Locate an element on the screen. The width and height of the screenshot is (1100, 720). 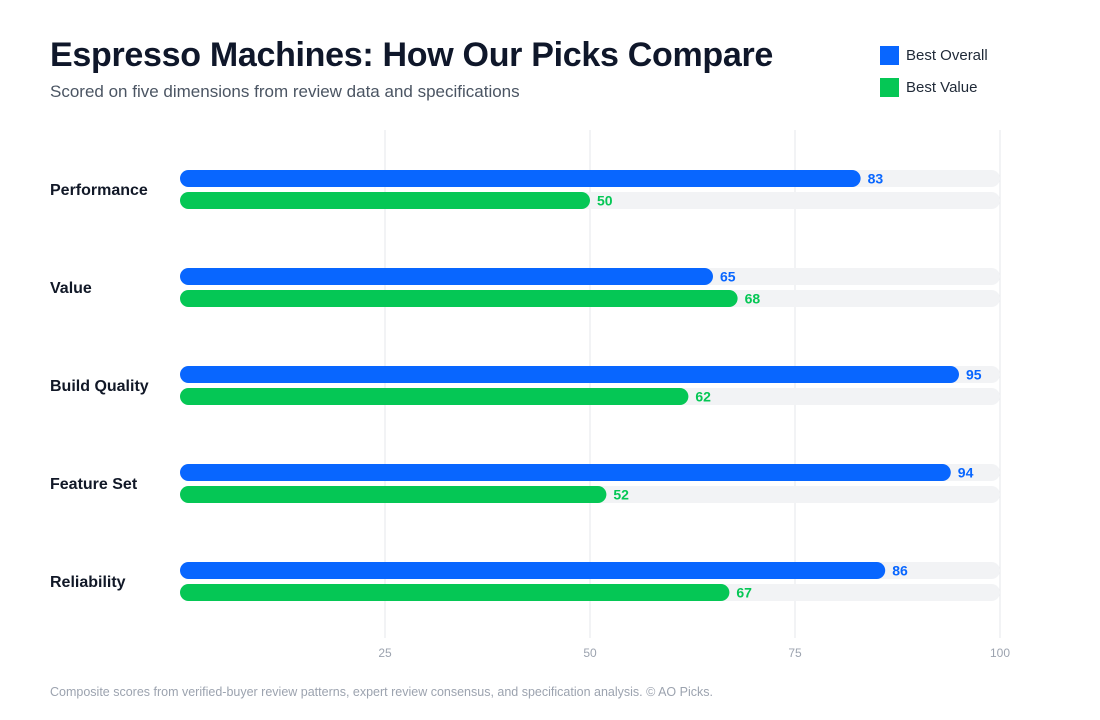
category-label-performance: Performance is located at coordinates (99, 190).